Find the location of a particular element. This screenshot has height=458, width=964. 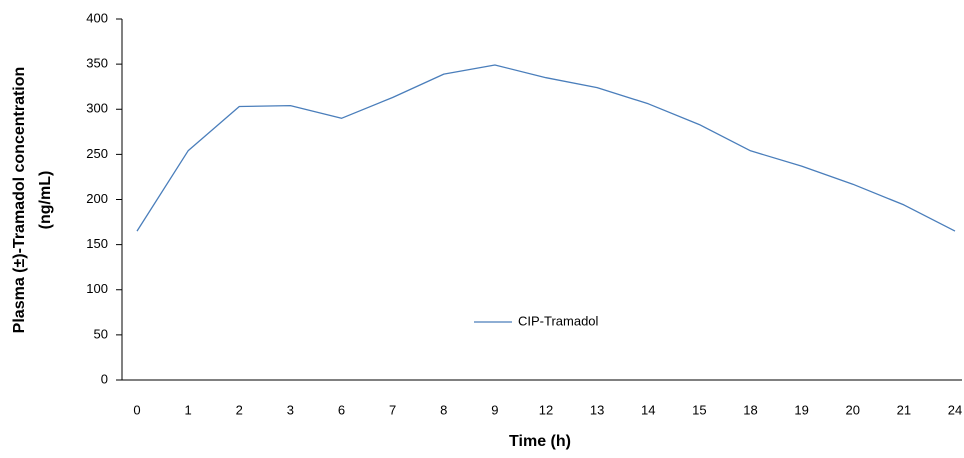

x-tick-label: 8 is located at coordinates (443, 409).